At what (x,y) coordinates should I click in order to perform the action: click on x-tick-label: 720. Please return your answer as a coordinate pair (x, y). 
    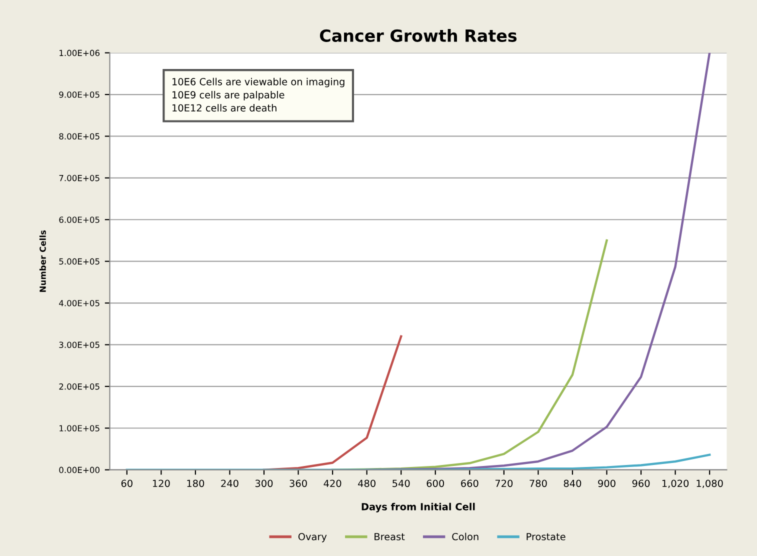
    Looking at the image, I should click on (504, 484).